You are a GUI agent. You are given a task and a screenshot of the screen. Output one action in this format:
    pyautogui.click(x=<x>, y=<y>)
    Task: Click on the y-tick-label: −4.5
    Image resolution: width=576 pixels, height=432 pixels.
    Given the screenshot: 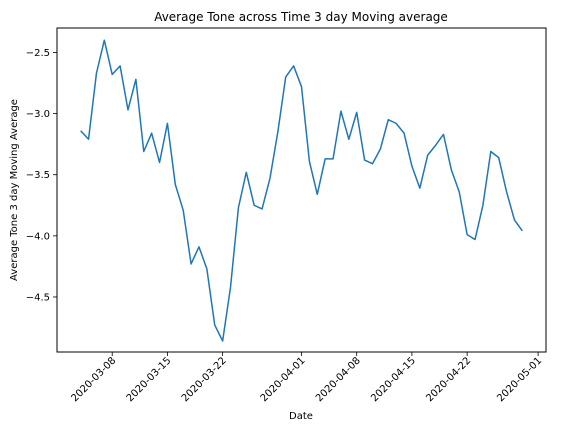 What is the action you would take?
    pyautogui.click(x=38, y=297)
    